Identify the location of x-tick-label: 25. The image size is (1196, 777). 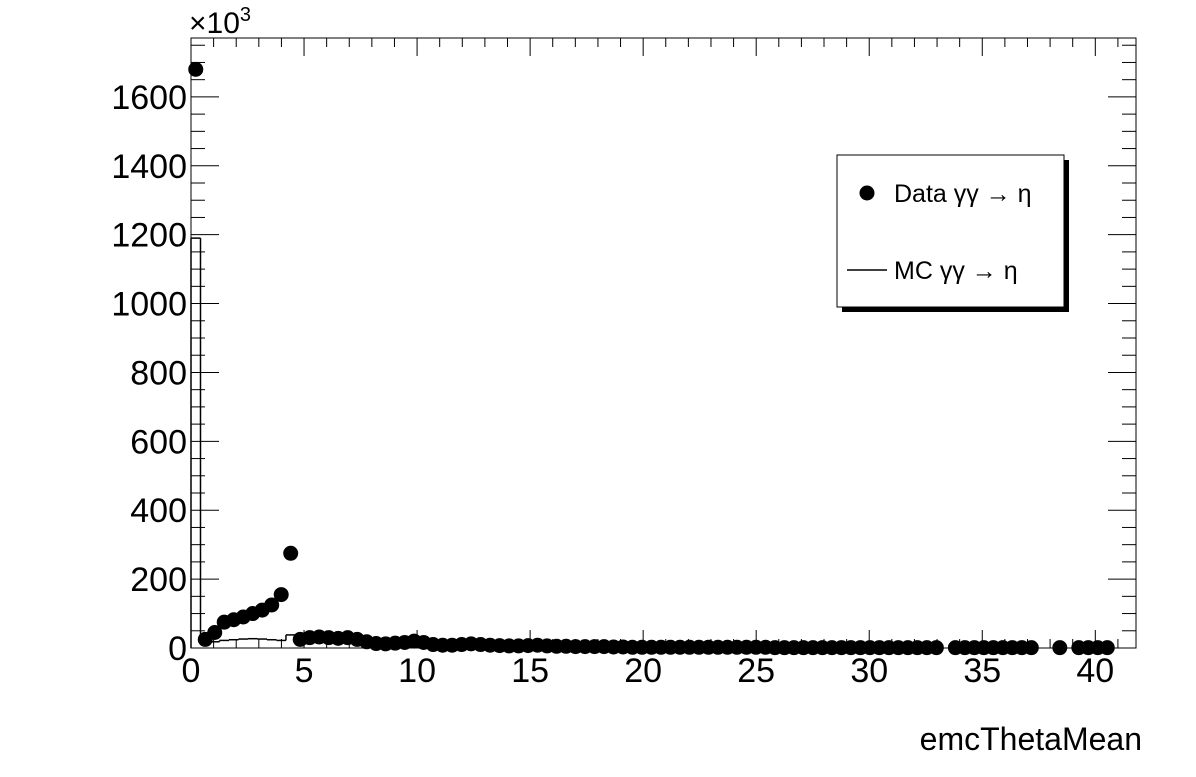
(756, 671).